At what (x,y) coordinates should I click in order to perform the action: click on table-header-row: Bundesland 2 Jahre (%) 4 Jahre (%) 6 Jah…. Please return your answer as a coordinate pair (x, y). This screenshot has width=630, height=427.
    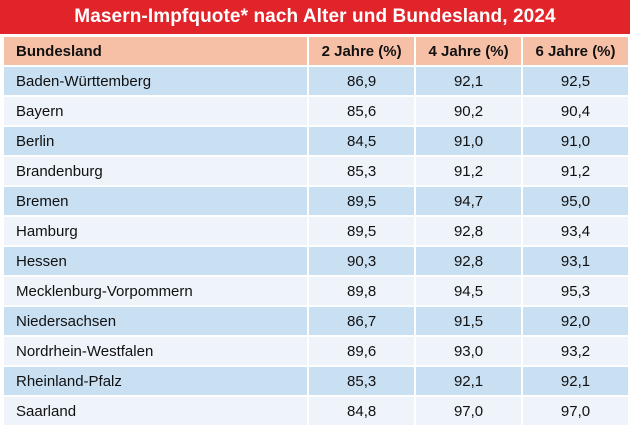
    Looking at the image, I should click on (316, 51).